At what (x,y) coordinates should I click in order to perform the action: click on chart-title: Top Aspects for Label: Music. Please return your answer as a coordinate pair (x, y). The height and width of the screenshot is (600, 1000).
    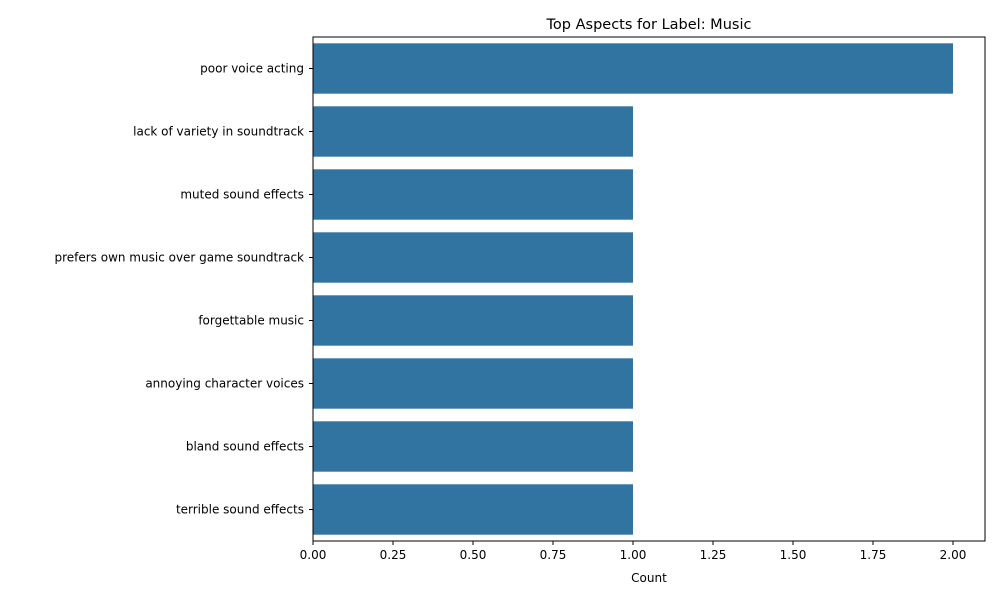
    Looking at the image, I should click on (649, 25).